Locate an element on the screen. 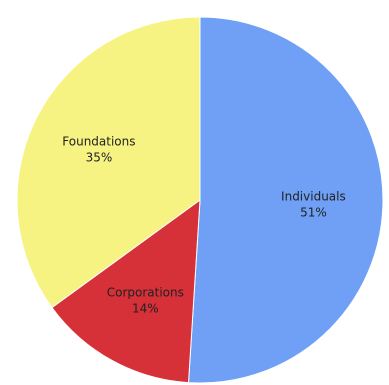 The height and width of the screenshot is (385, 389). slice-value-individuals: 51% is located at coordinates (313, 213).